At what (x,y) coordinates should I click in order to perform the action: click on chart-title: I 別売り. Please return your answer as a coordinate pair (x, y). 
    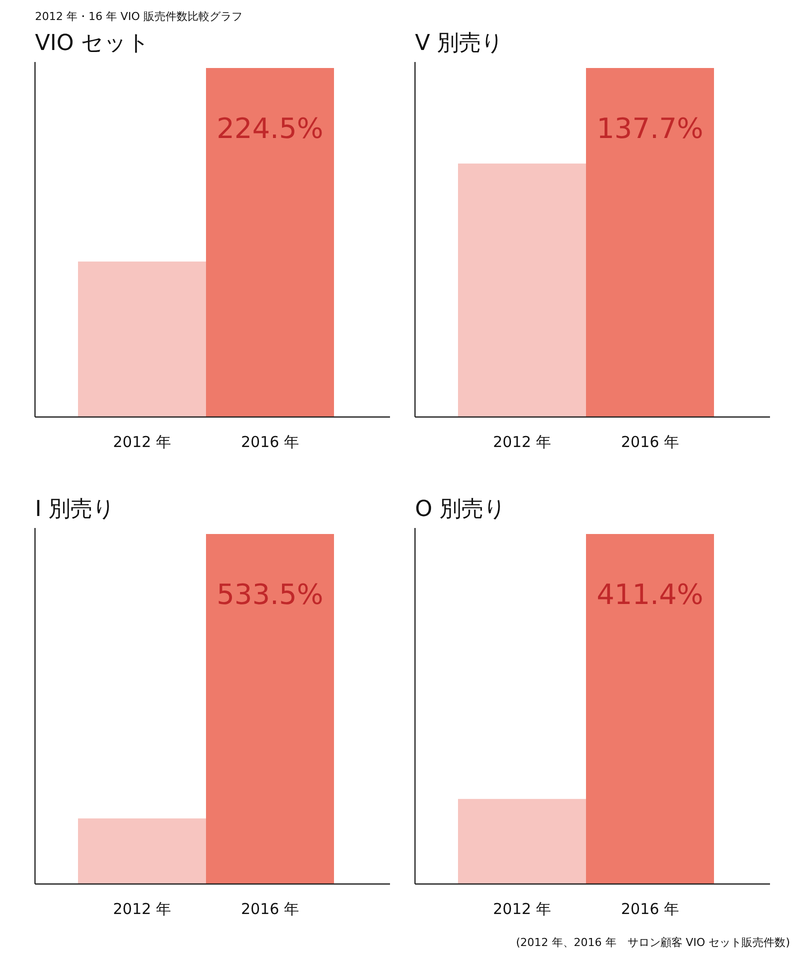
    Looking at the image, I should click on (75, 509).